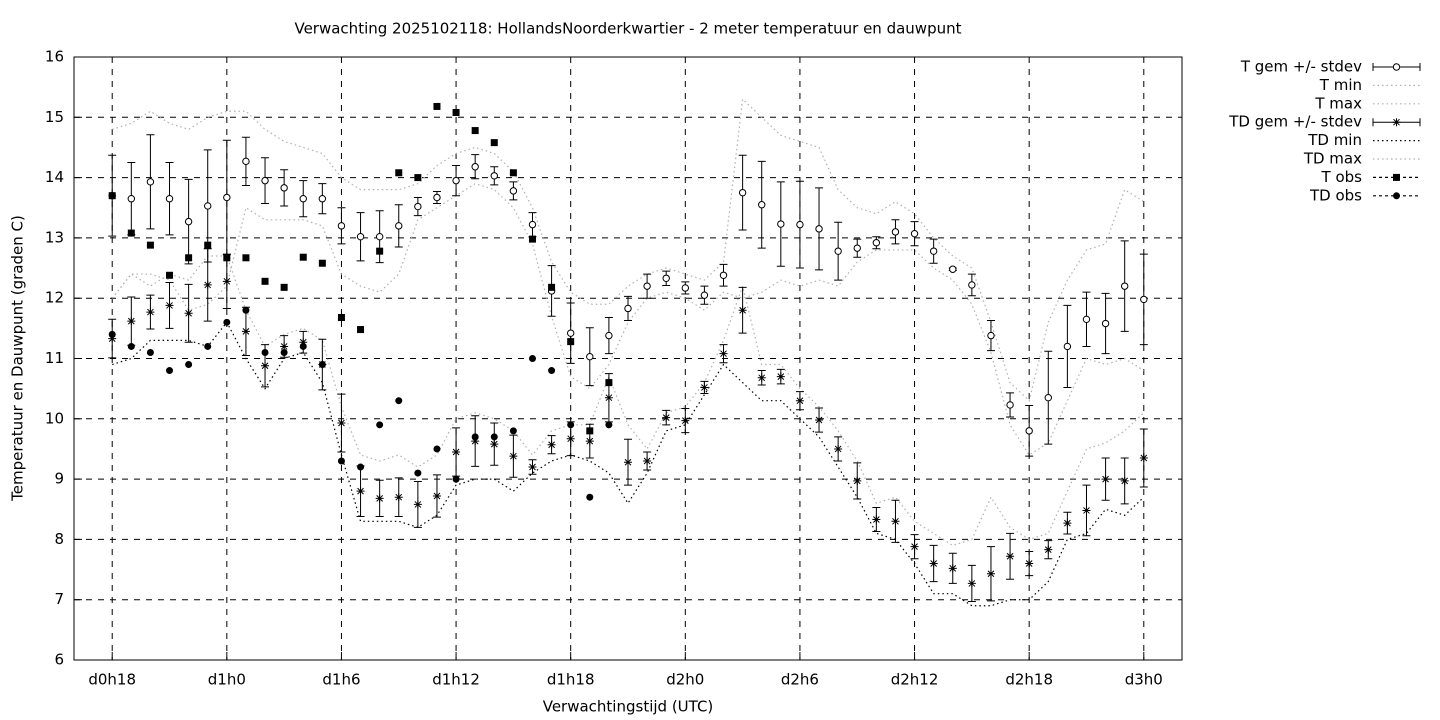 Image resolution: width=1440 pixels, height=720 pixels. I want to click on x-tick-label: d1h6, so click(341, 680).